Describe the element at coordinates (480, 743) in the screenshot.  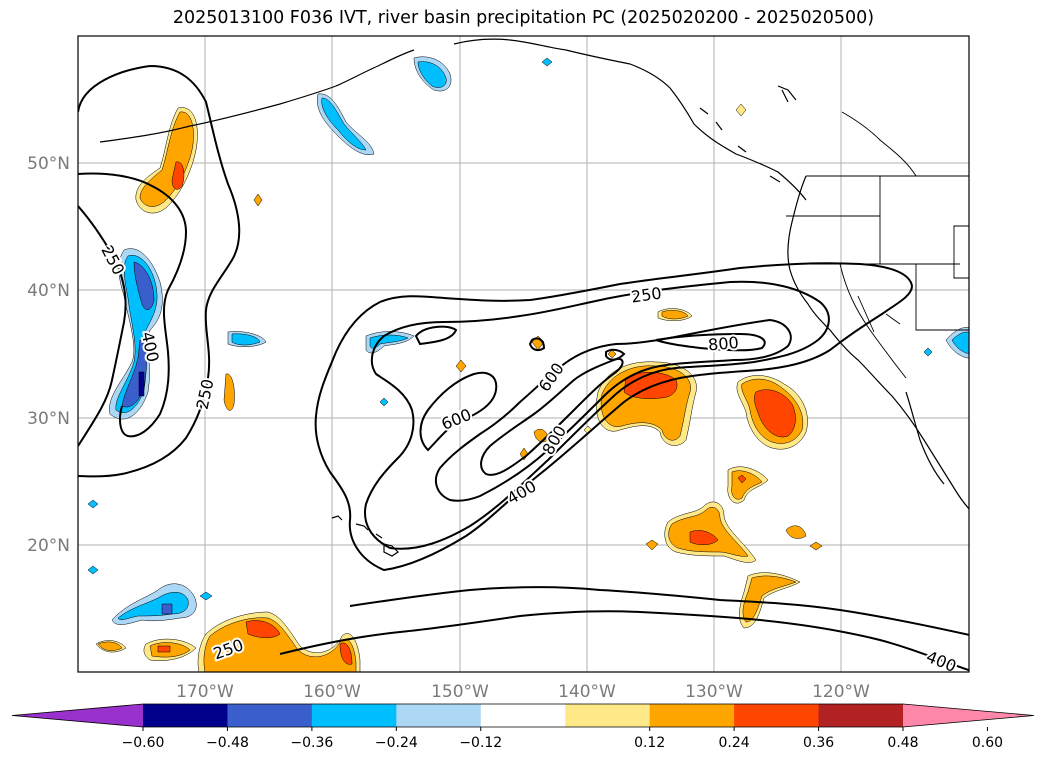
I see `colorbar-tick-label: −0.12` at that location.